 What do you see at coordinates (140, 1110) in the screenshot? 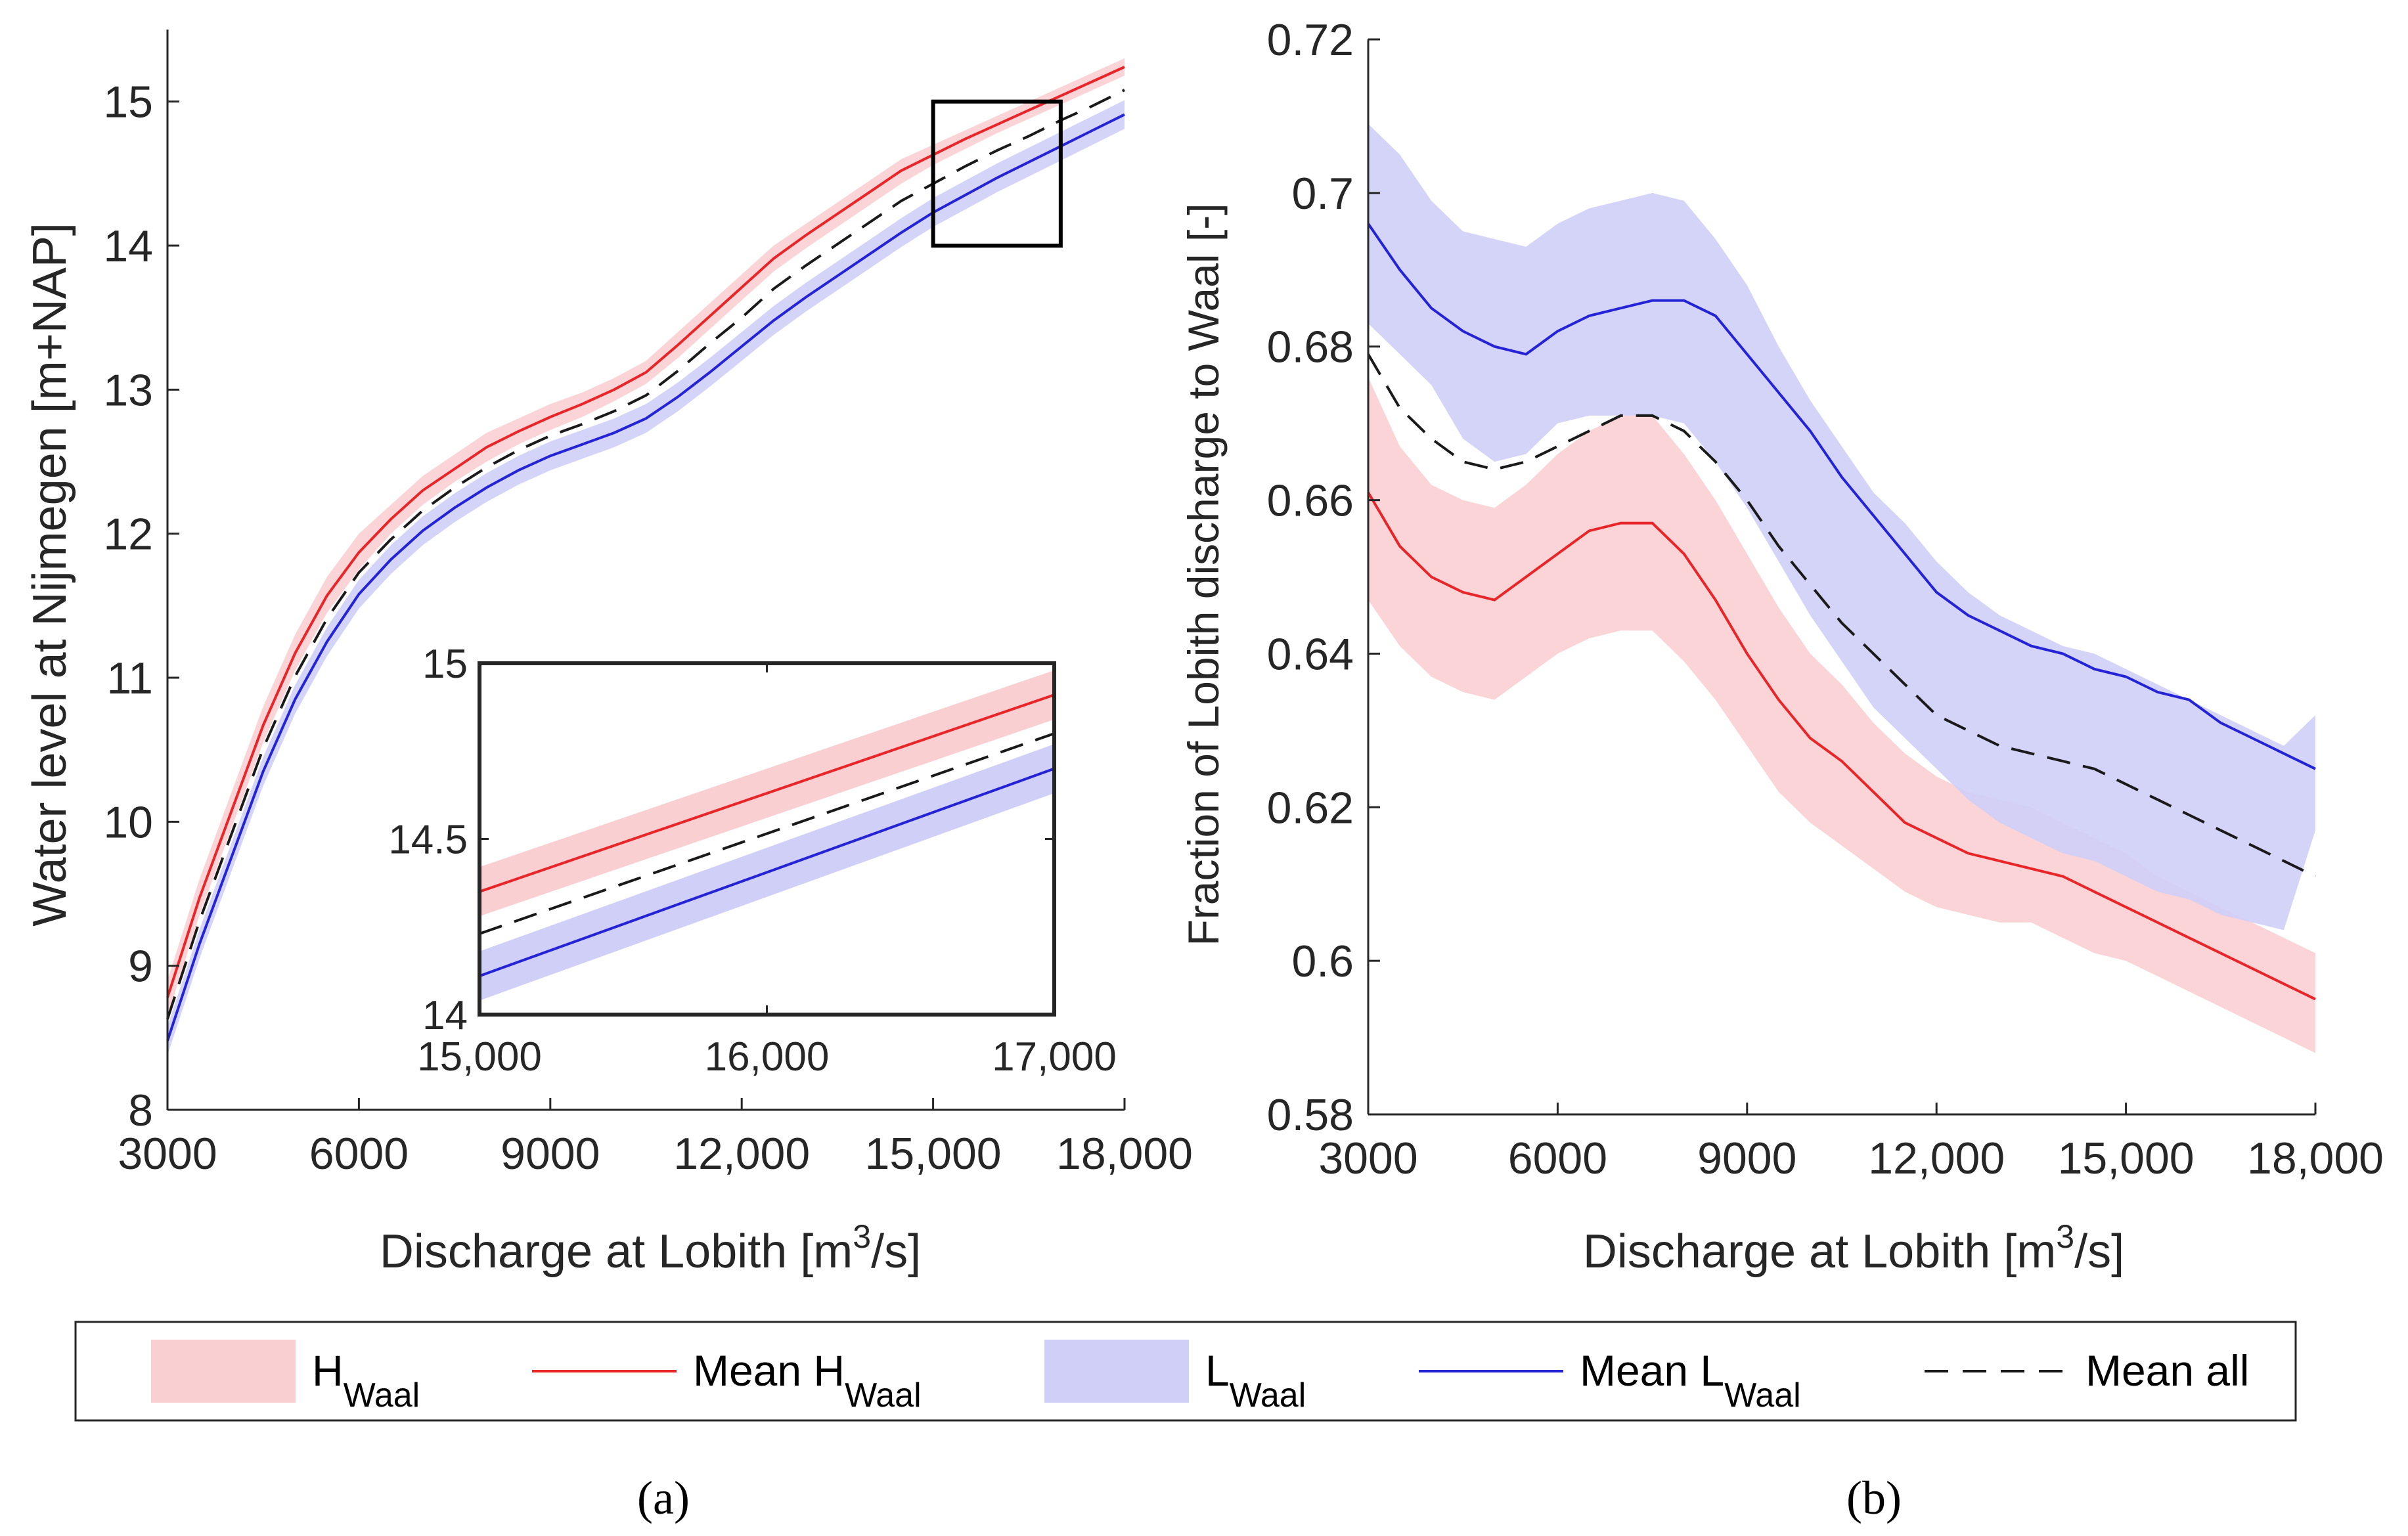
I see `y-tick-label: 8` at bounding box center [140, 1110].